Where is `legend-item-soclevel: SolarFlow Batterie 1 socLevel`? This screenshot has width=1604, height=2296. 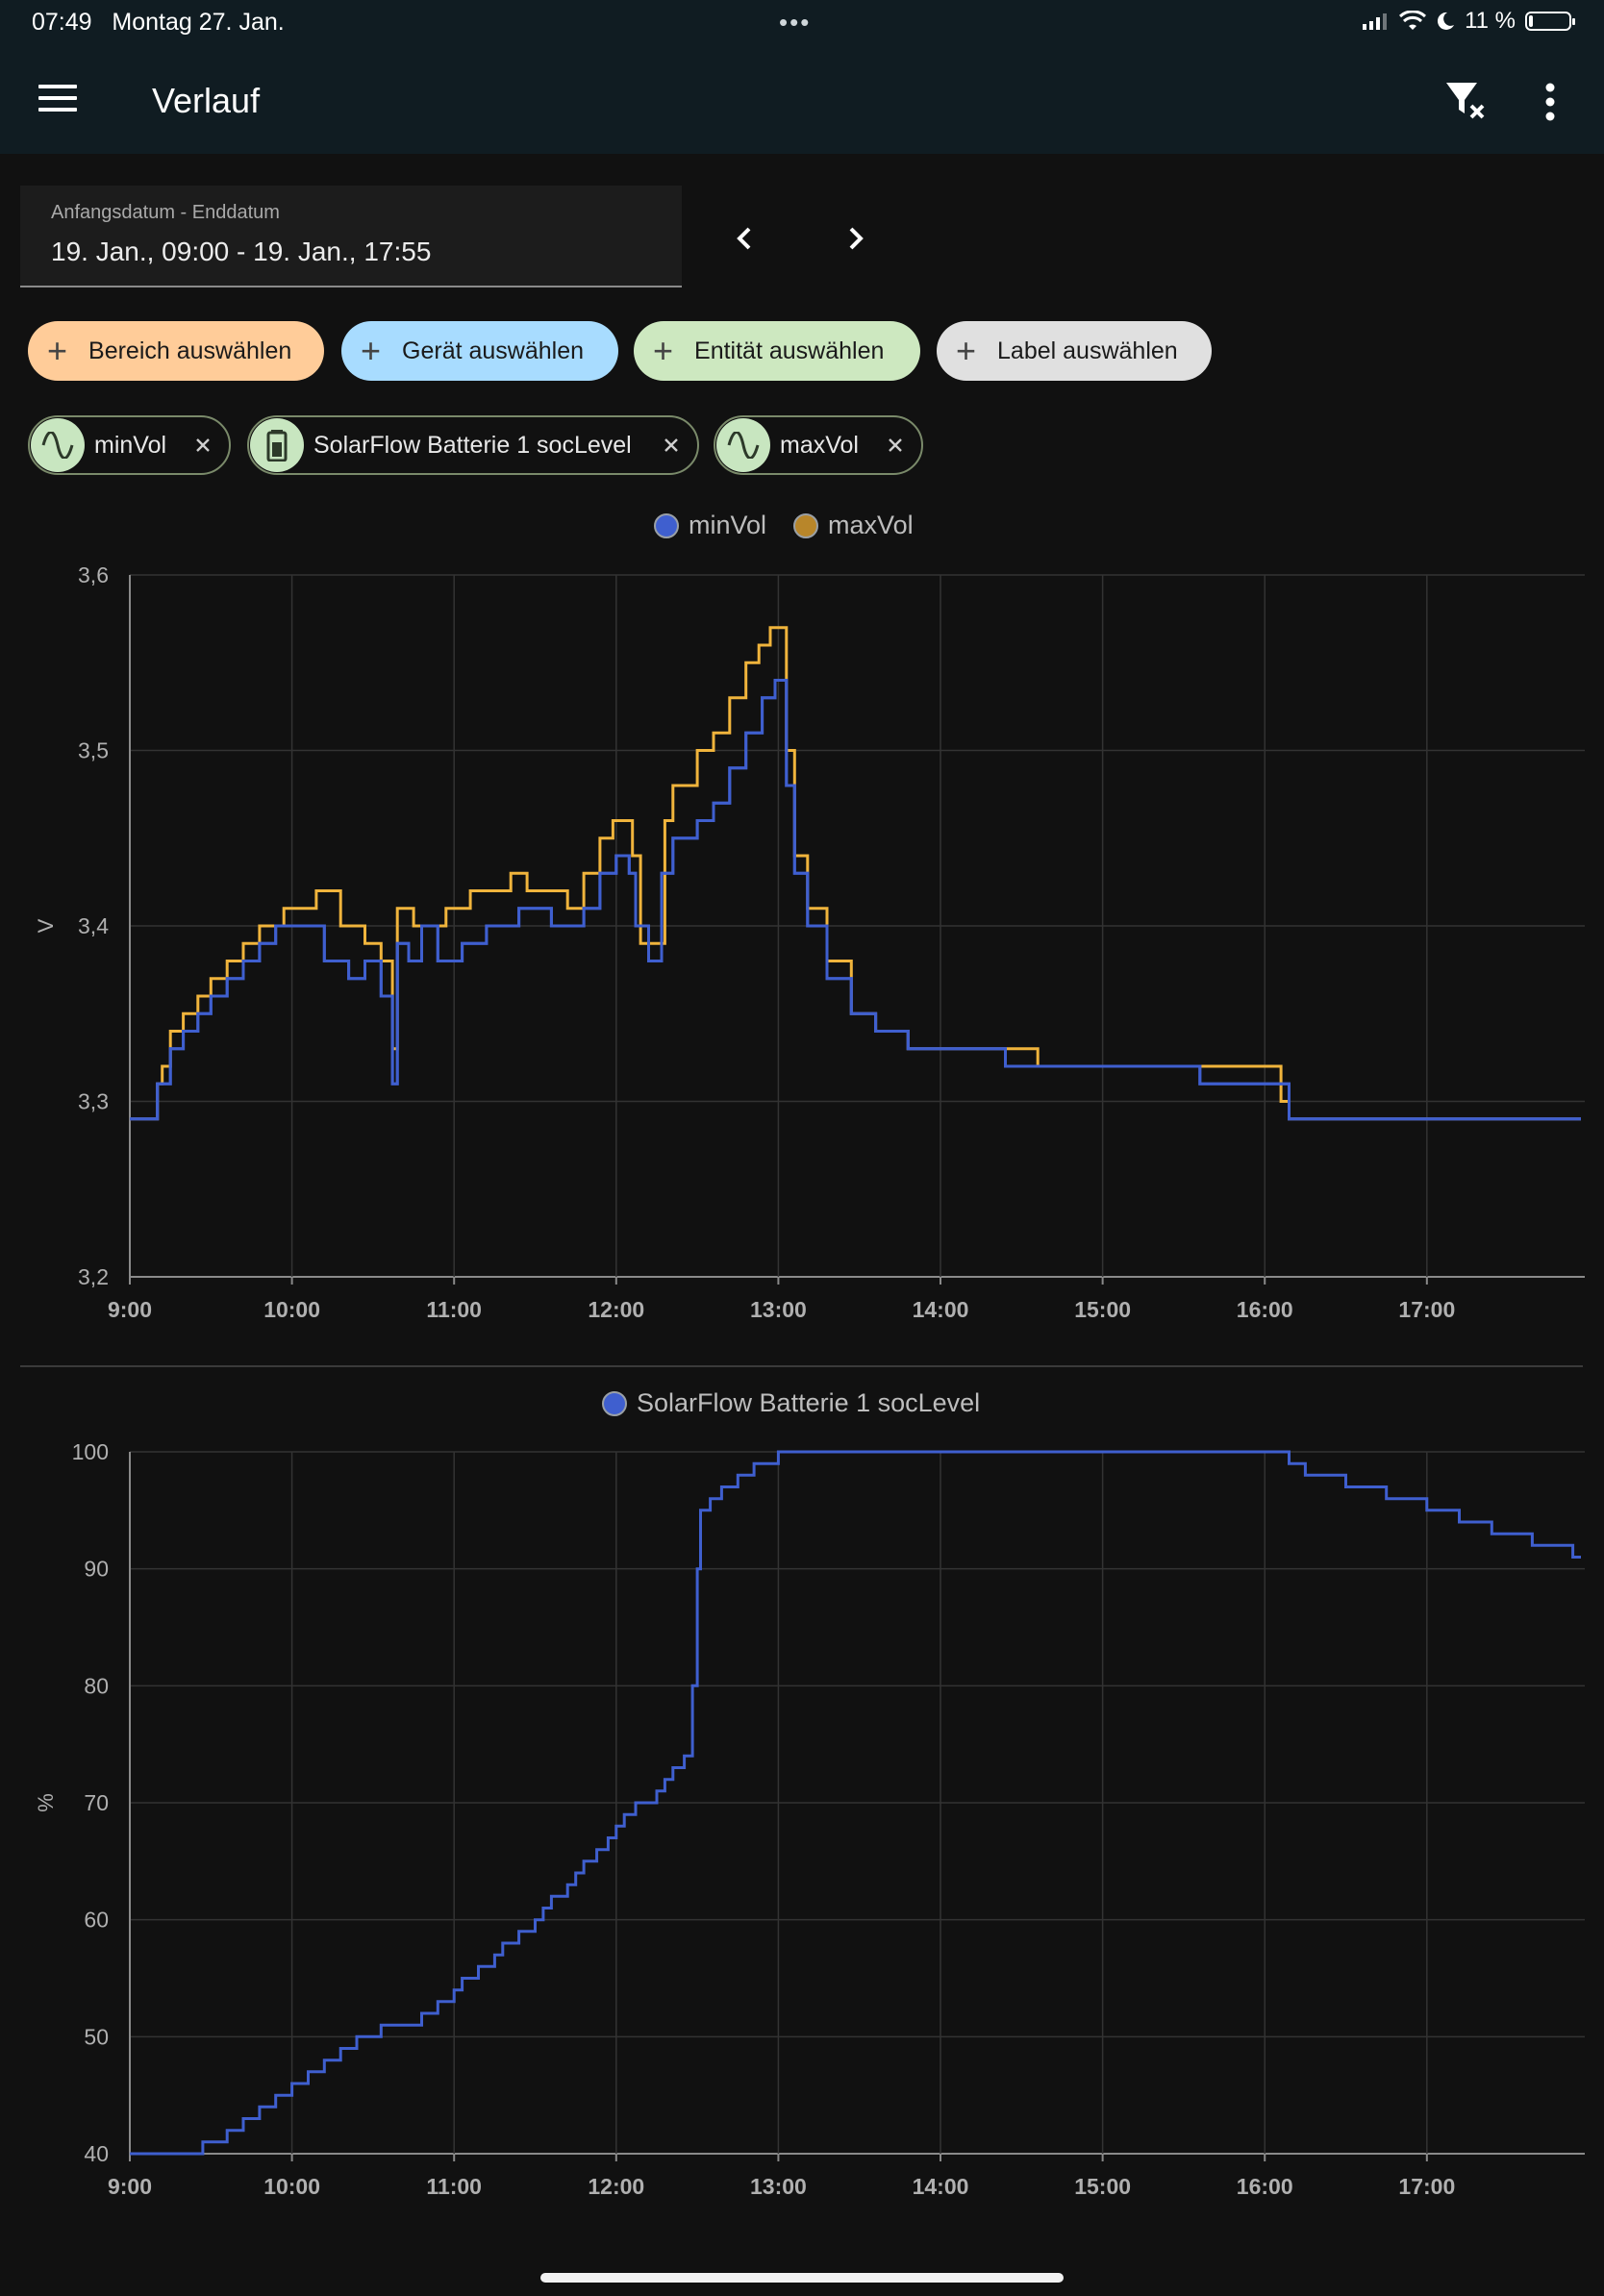 legend-item-soclevel: SolarFlow Batterie 1 socLevel is located at coordinates (791, 1403).